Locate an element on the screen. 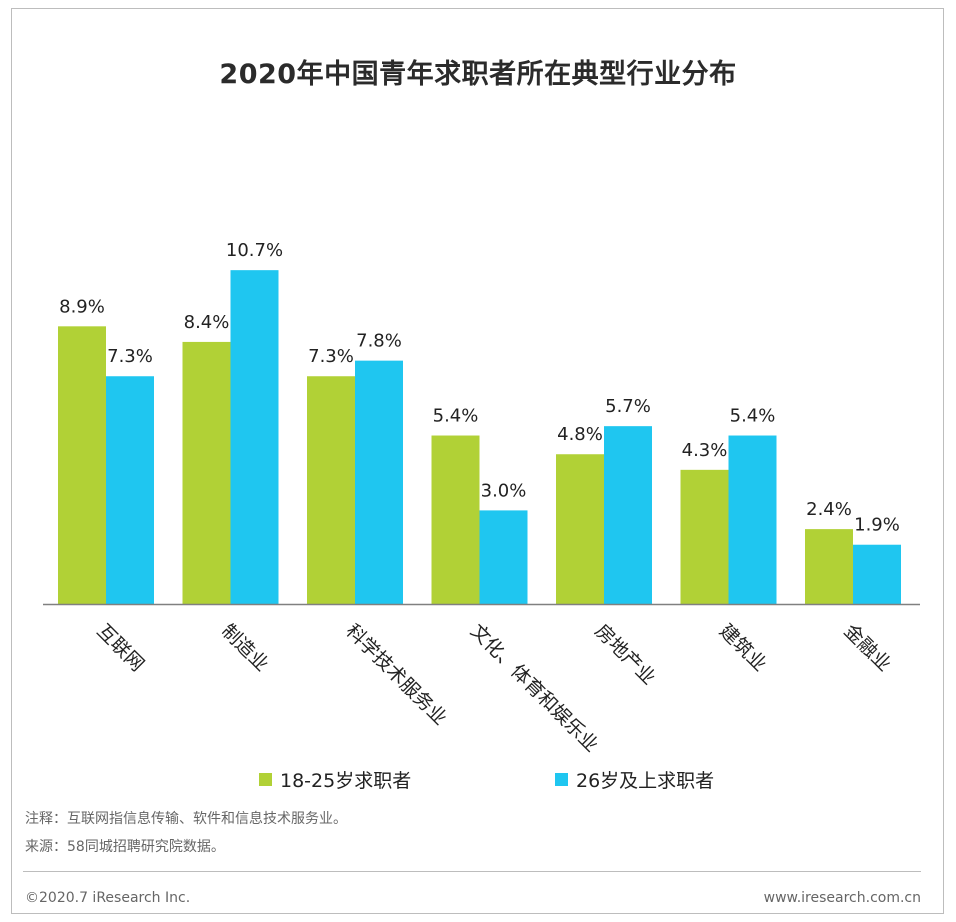  value-label-26-plus-4: 5.7% is located at coordinates (628, 406).